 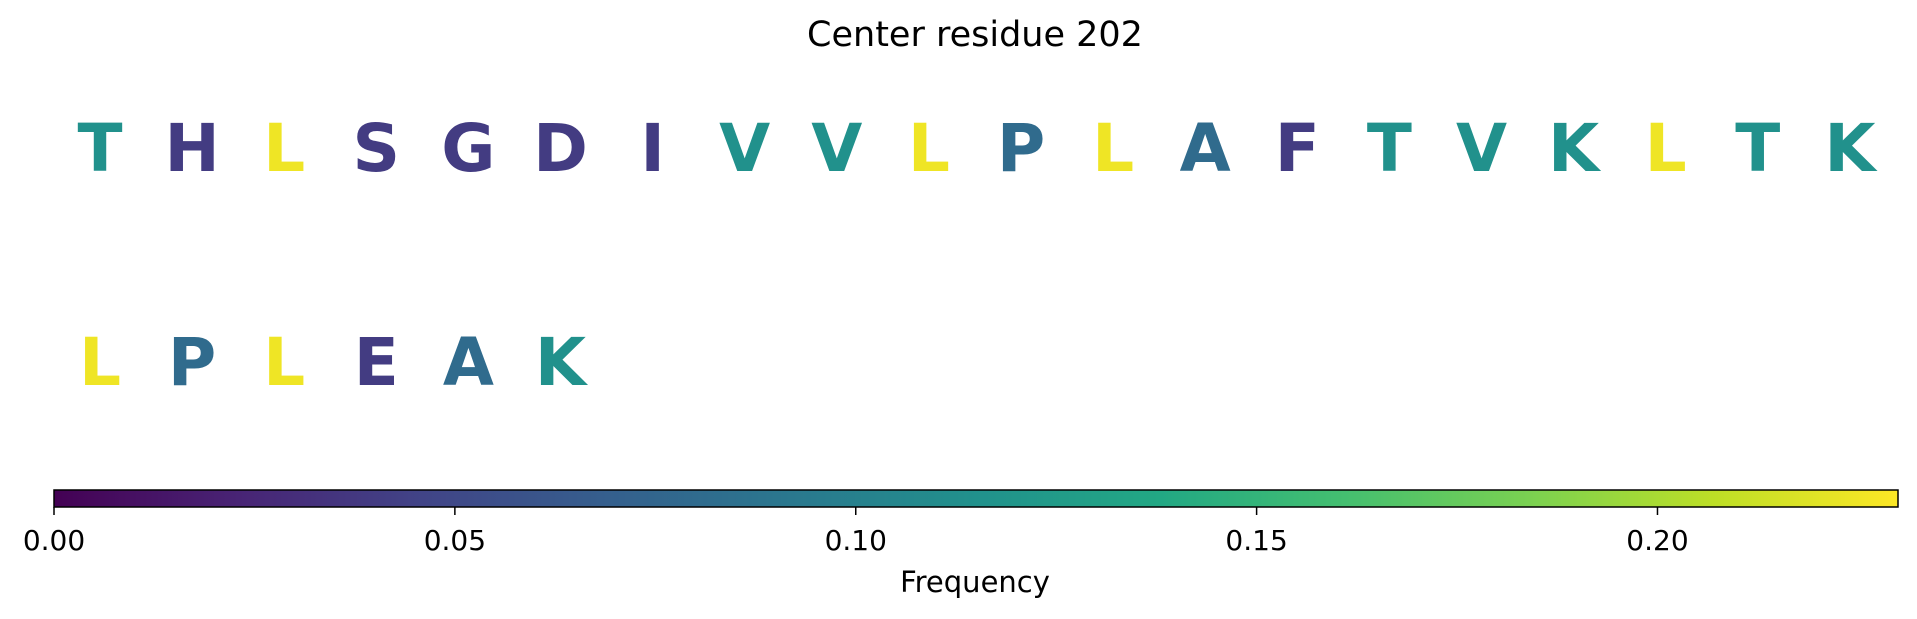 What do you see at coordinates (975, 35) in the screenshot?
I see `chart-title: Center residue 202` at bounding box center [975, 35].